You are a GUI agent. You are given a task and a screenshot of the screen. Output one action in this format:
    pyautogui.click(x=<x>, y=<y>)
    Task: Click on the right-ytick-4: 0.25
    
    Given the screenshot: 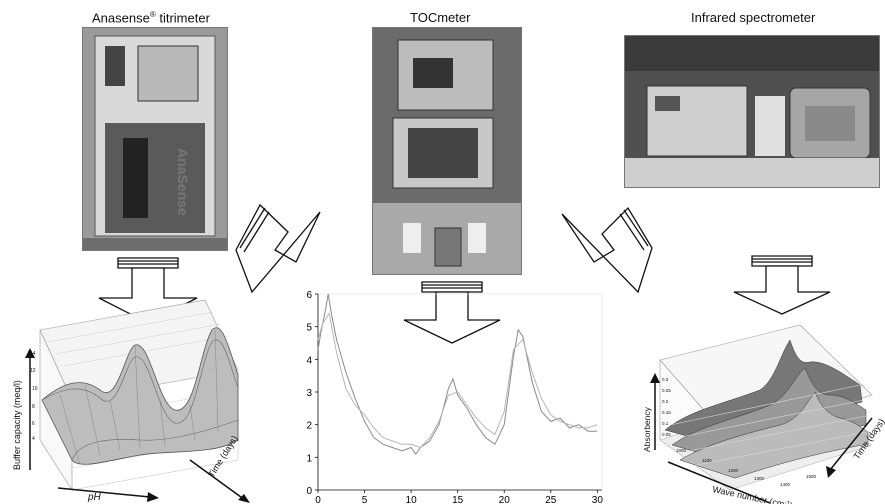 What is the action you would take?
    pyautogui.click(x=666, y=390)
    